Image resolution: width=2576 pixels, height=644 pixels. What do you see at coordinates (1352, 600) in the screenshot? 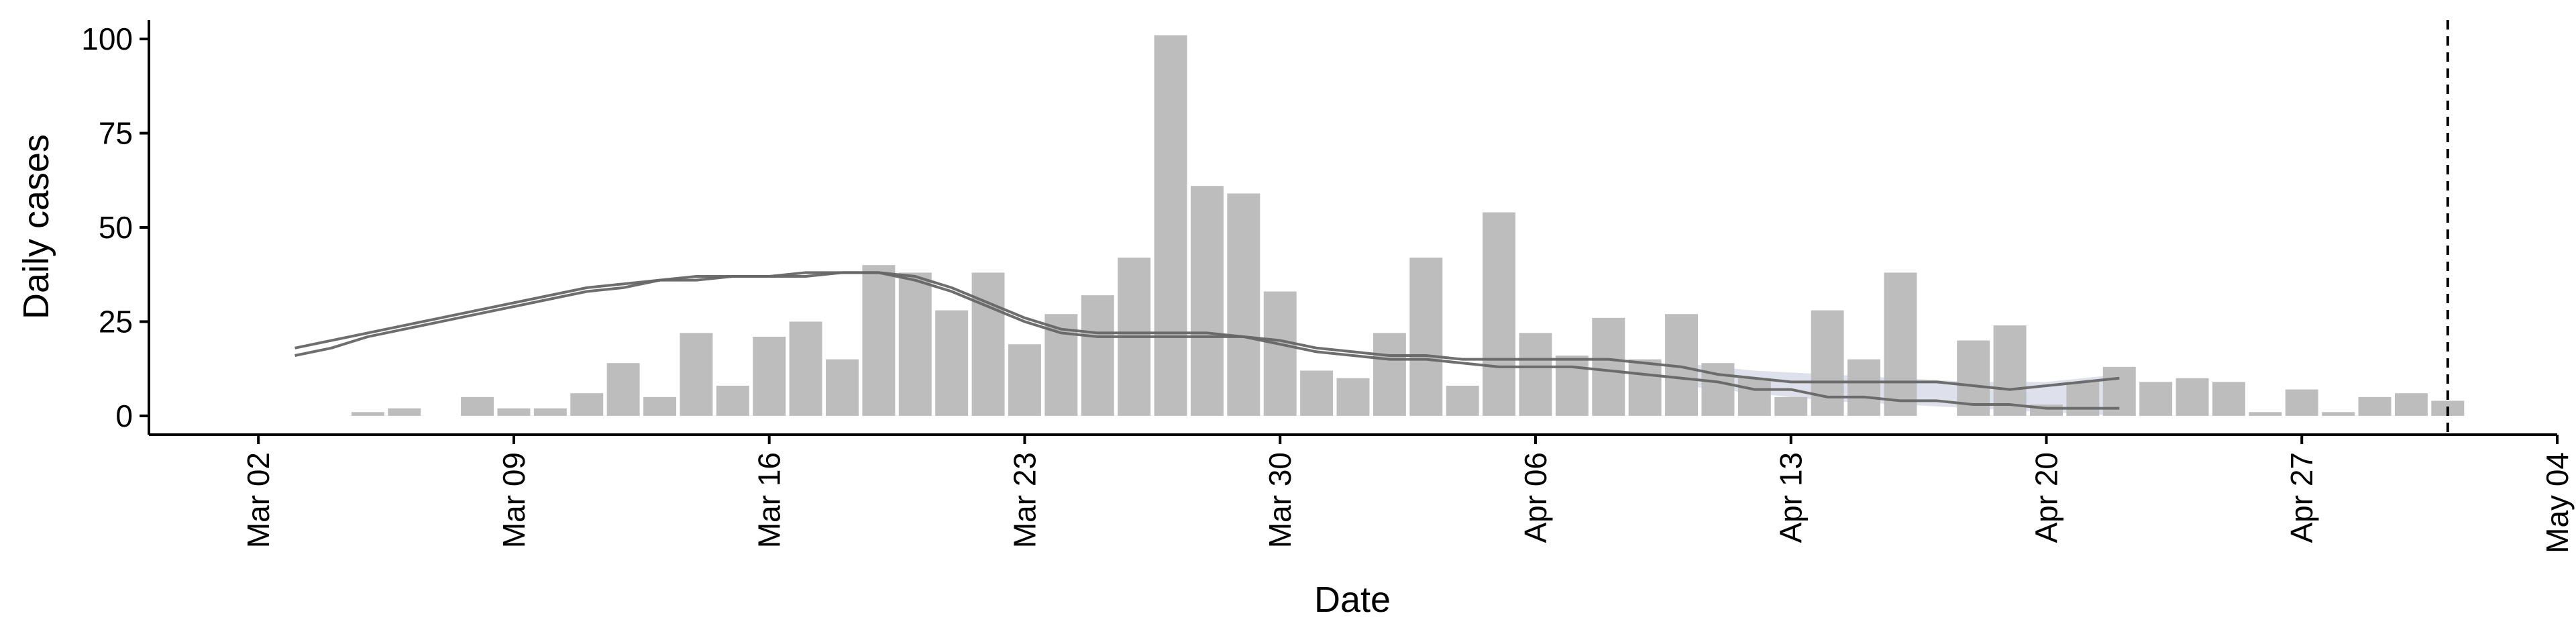
I see `x-axis-title: Date` at bounding box center [1352, 600].